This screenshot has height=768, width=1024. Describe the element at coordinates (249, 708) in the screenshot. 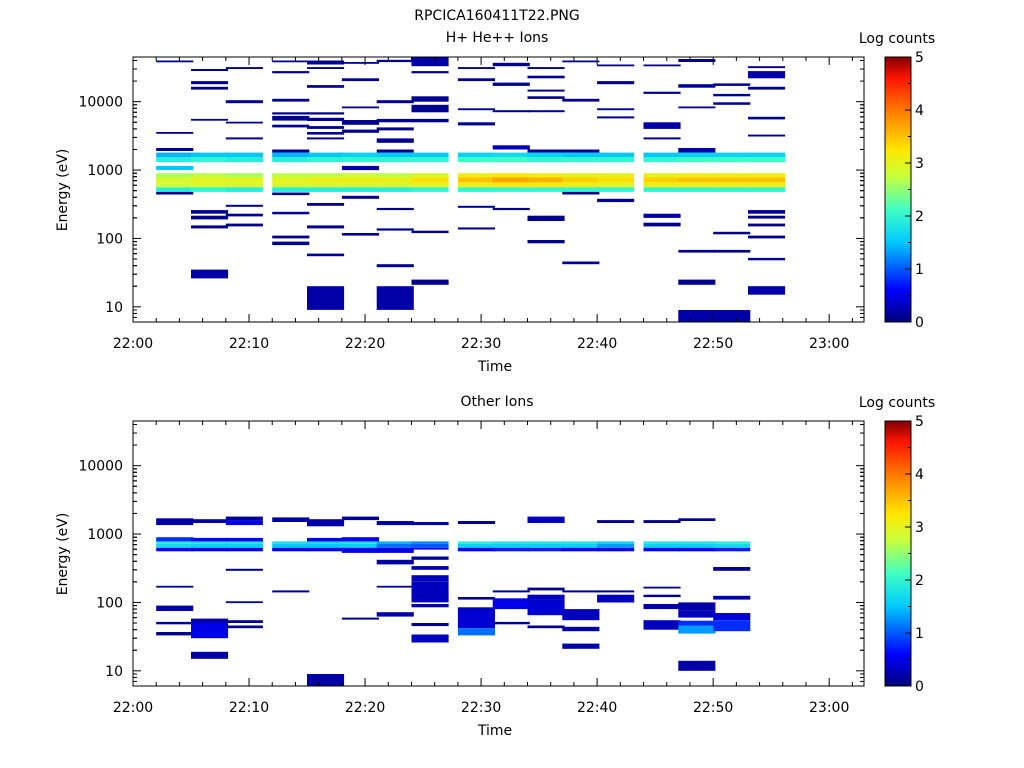

I see `x-tick-label: 22:10` at that location.